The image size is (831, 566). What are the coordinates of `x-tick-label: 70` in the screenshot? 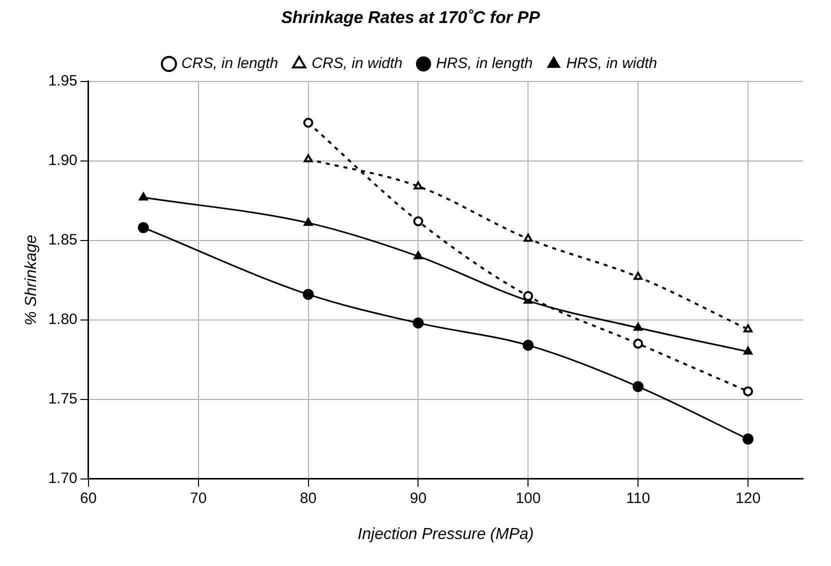 It's located at (198, 498).